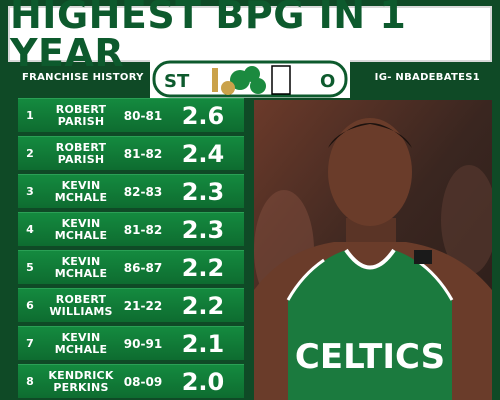  What do you see at coordinates (81, 387) in the screenshot?
I see `player-last-name: PERKINS` at bounding box center [81, 387].